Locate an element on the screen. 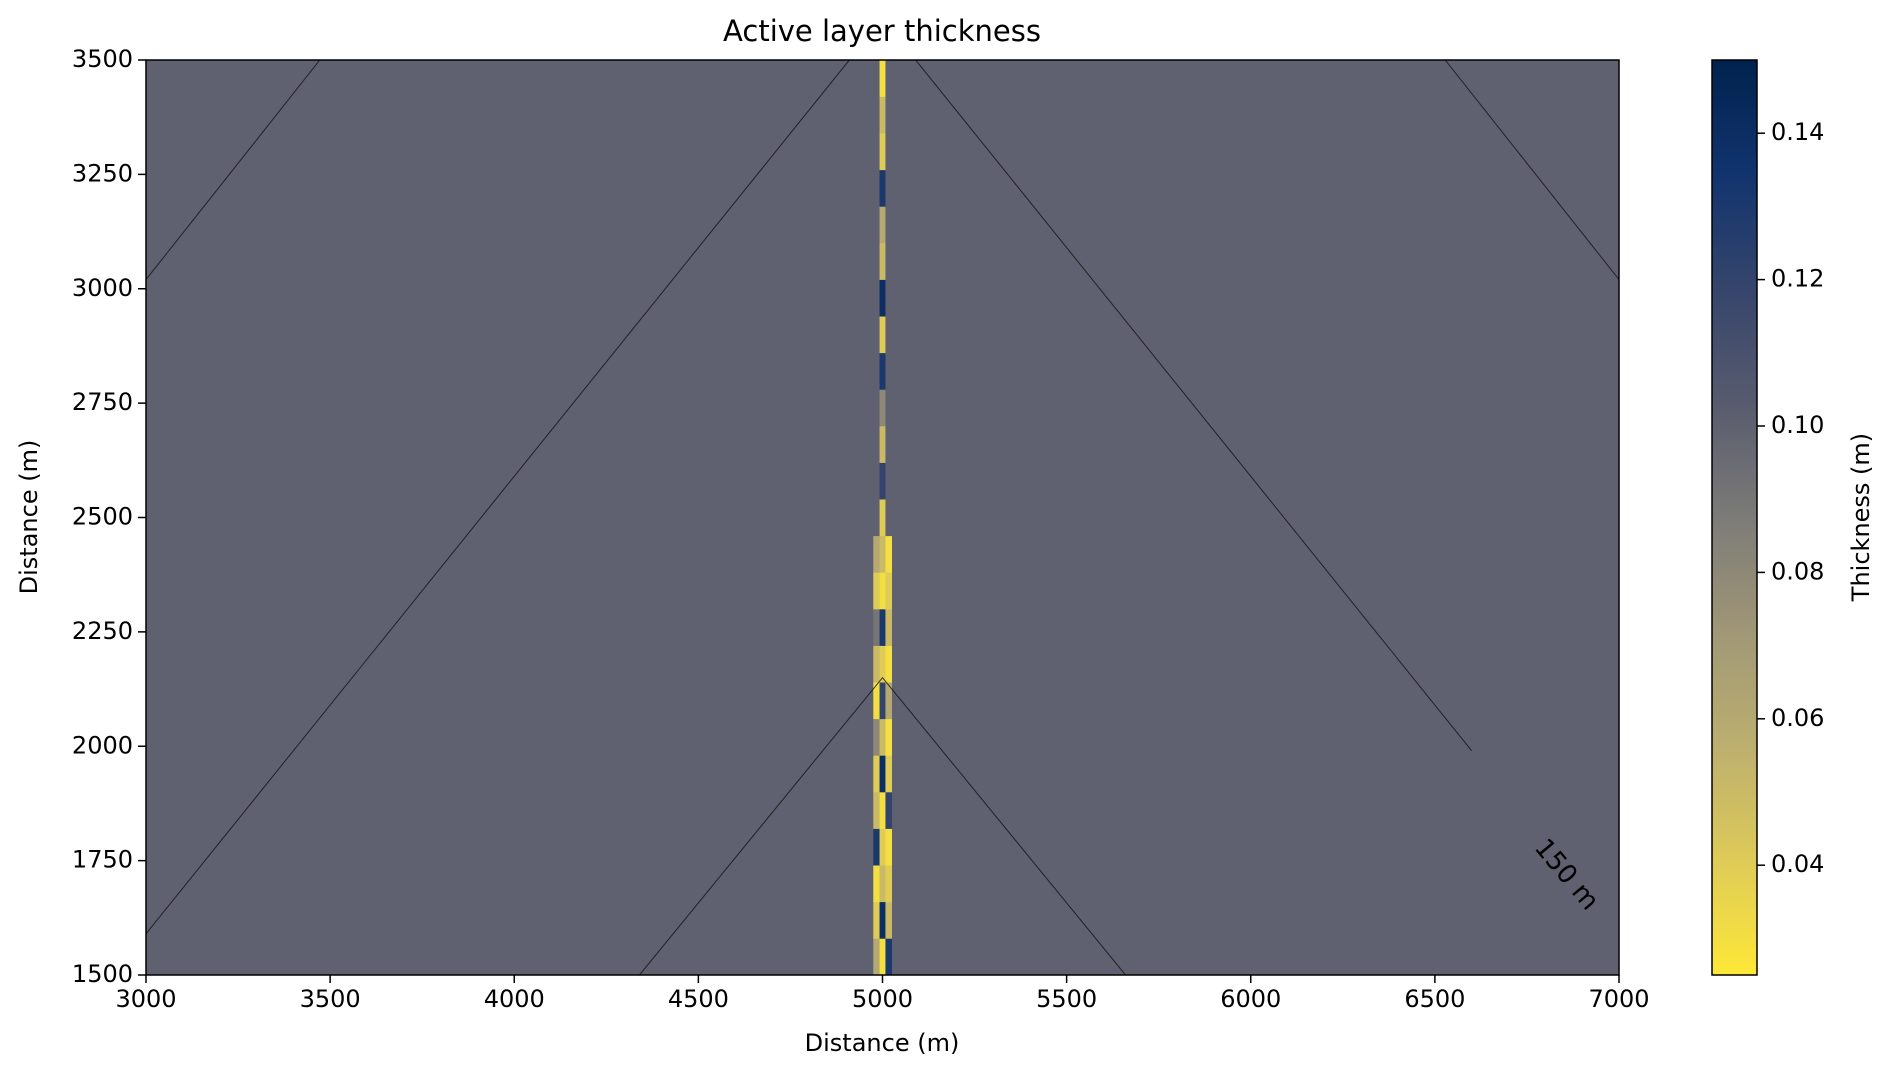 This screenshot has height=1076, width=1892. y-tick-label: 2750 is located at coordinates (102, 402).